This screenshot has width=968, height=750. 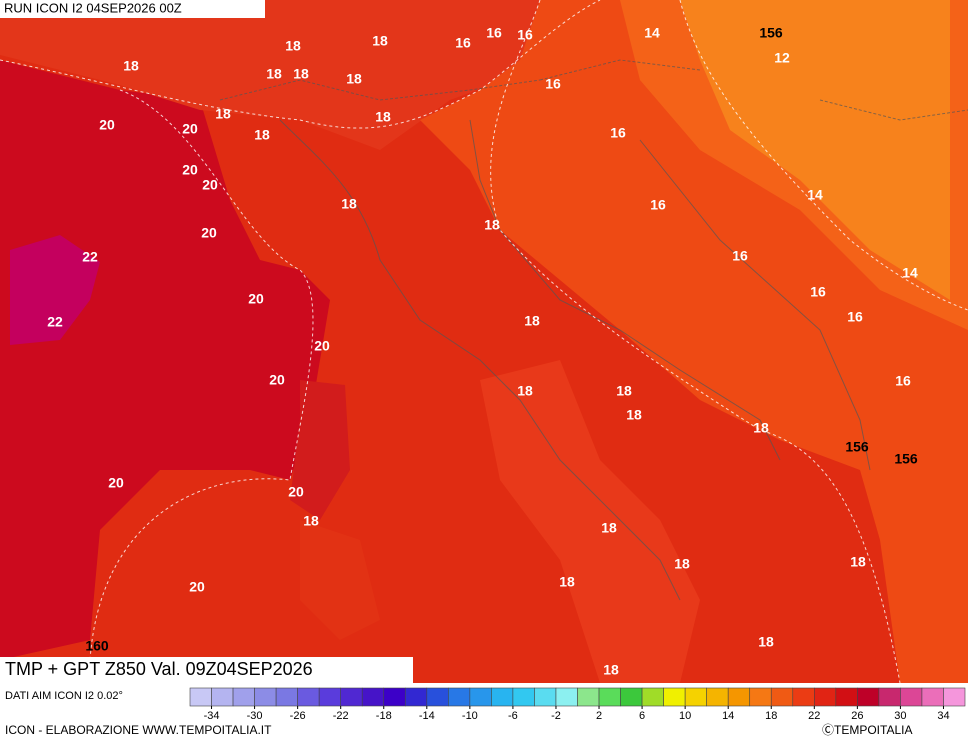 I want to click on border, so click(x=593, y=90).